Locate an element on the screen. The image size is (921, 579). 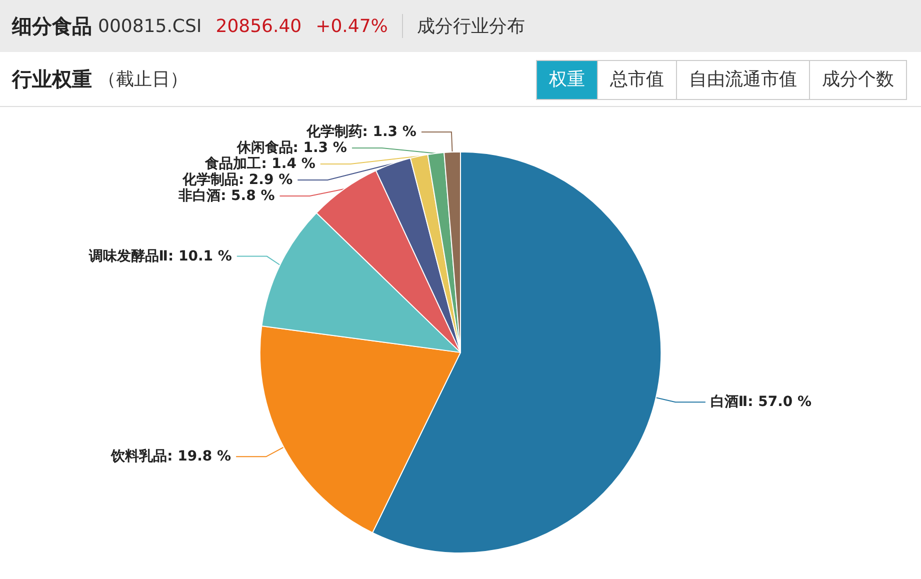
data-label: : 19.8 % is located at coordinates (199, 456).